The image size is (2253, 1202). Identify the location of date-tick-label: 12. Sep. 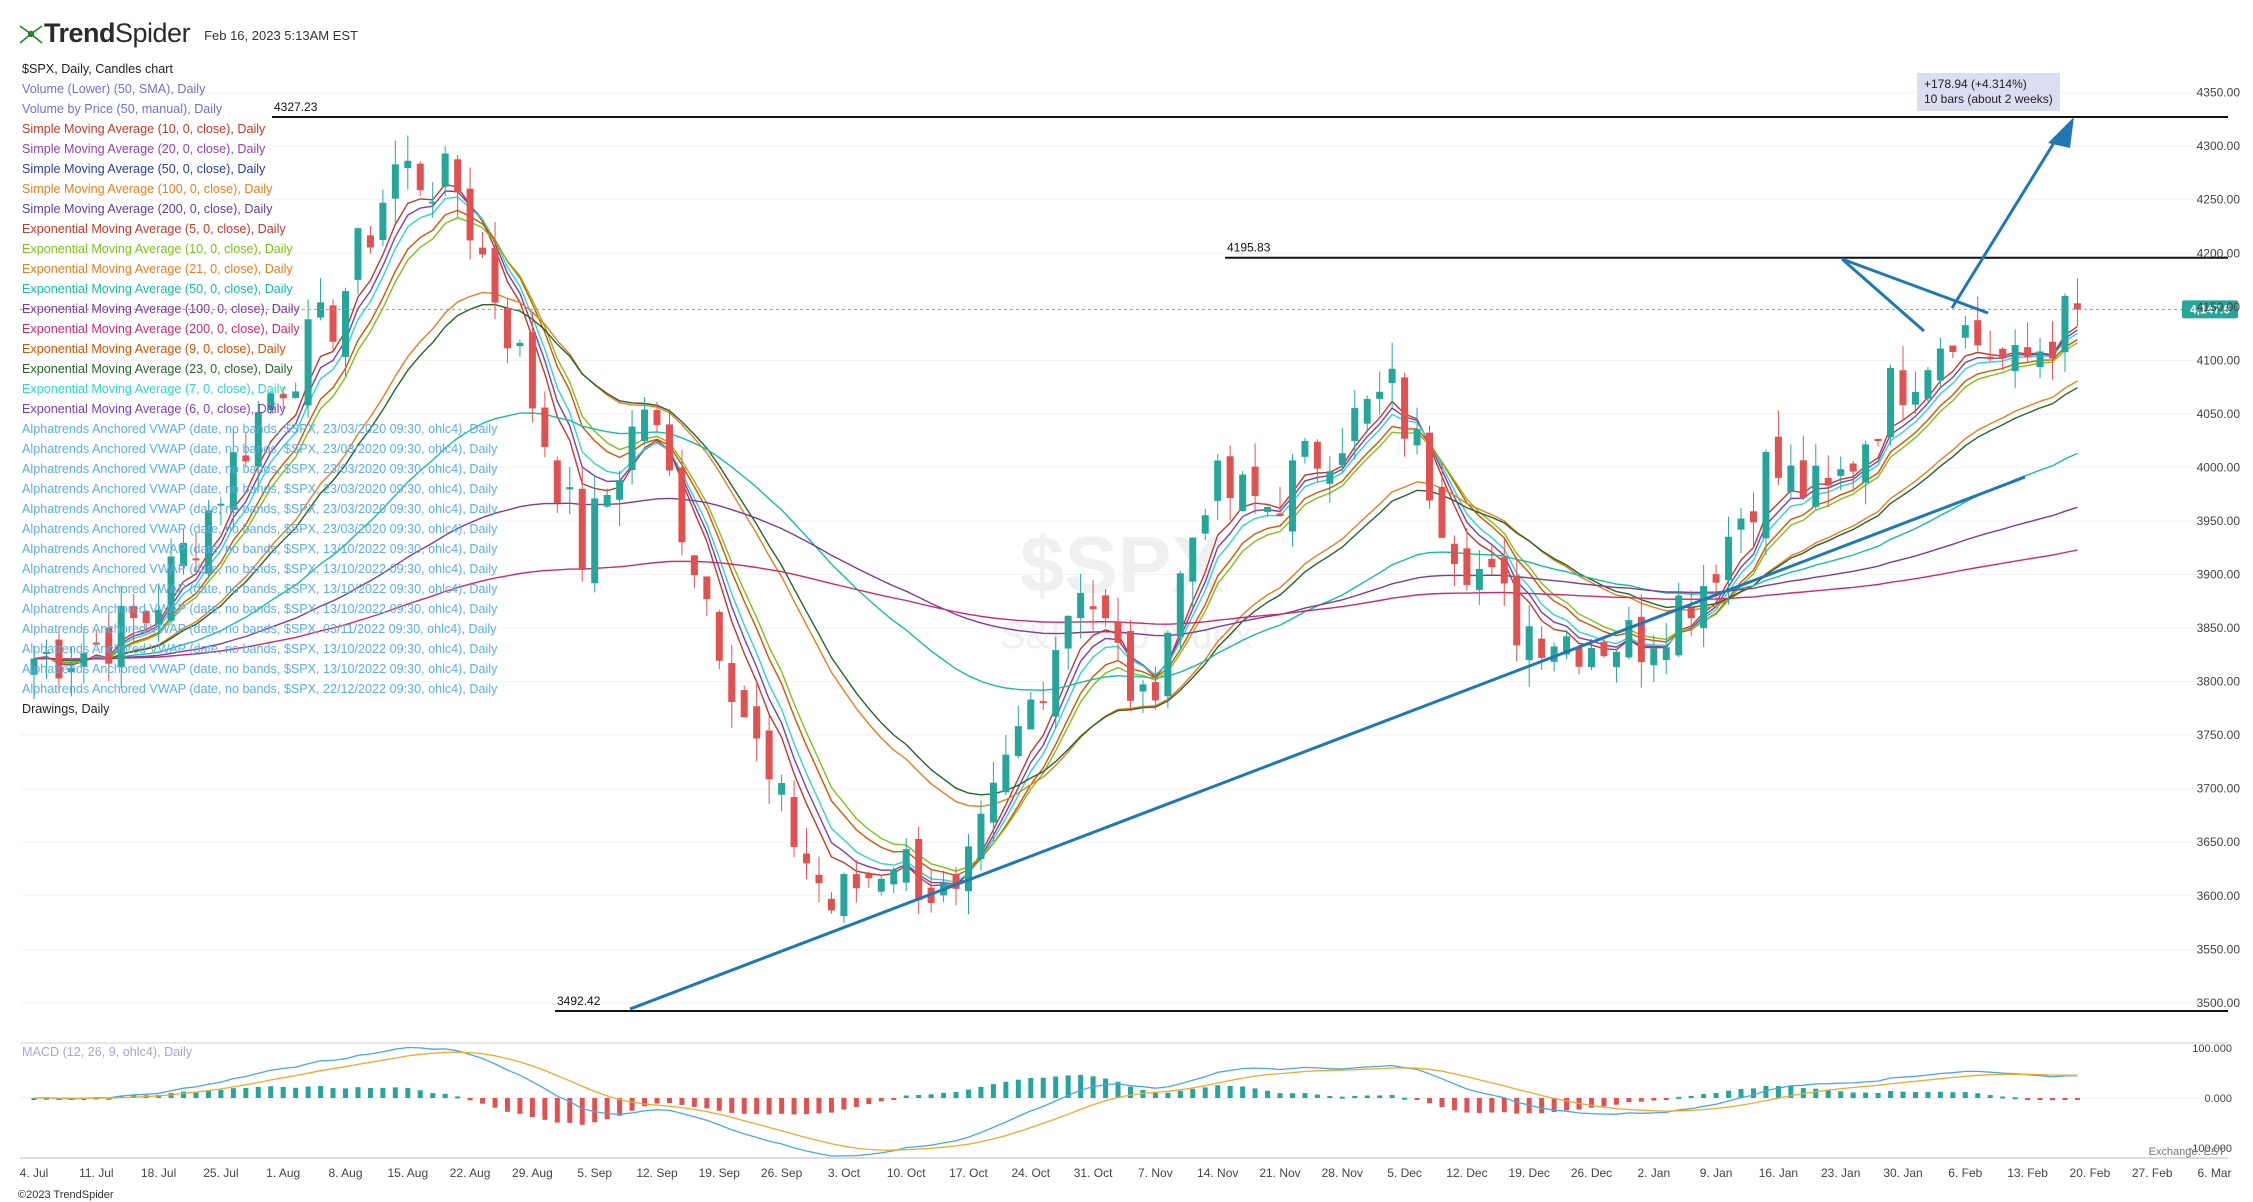
(657, 1173).